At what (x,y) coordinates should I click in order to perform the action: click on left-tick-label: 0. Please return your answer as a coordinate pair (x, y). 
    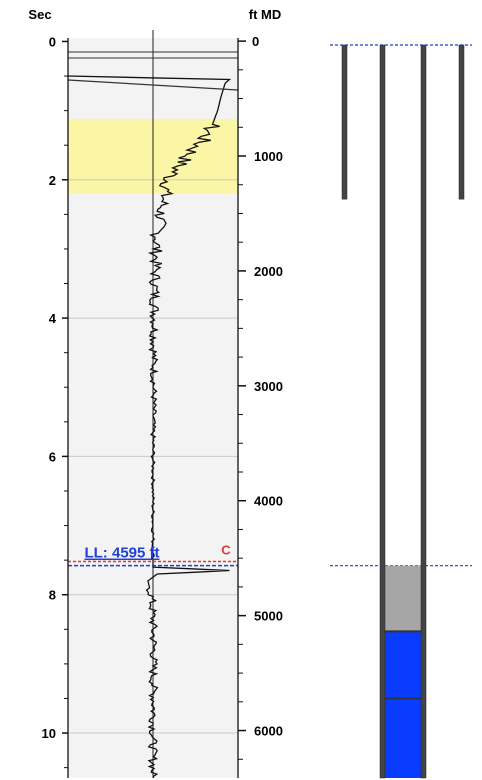
    Looking at the image, I should click on (52, 41).